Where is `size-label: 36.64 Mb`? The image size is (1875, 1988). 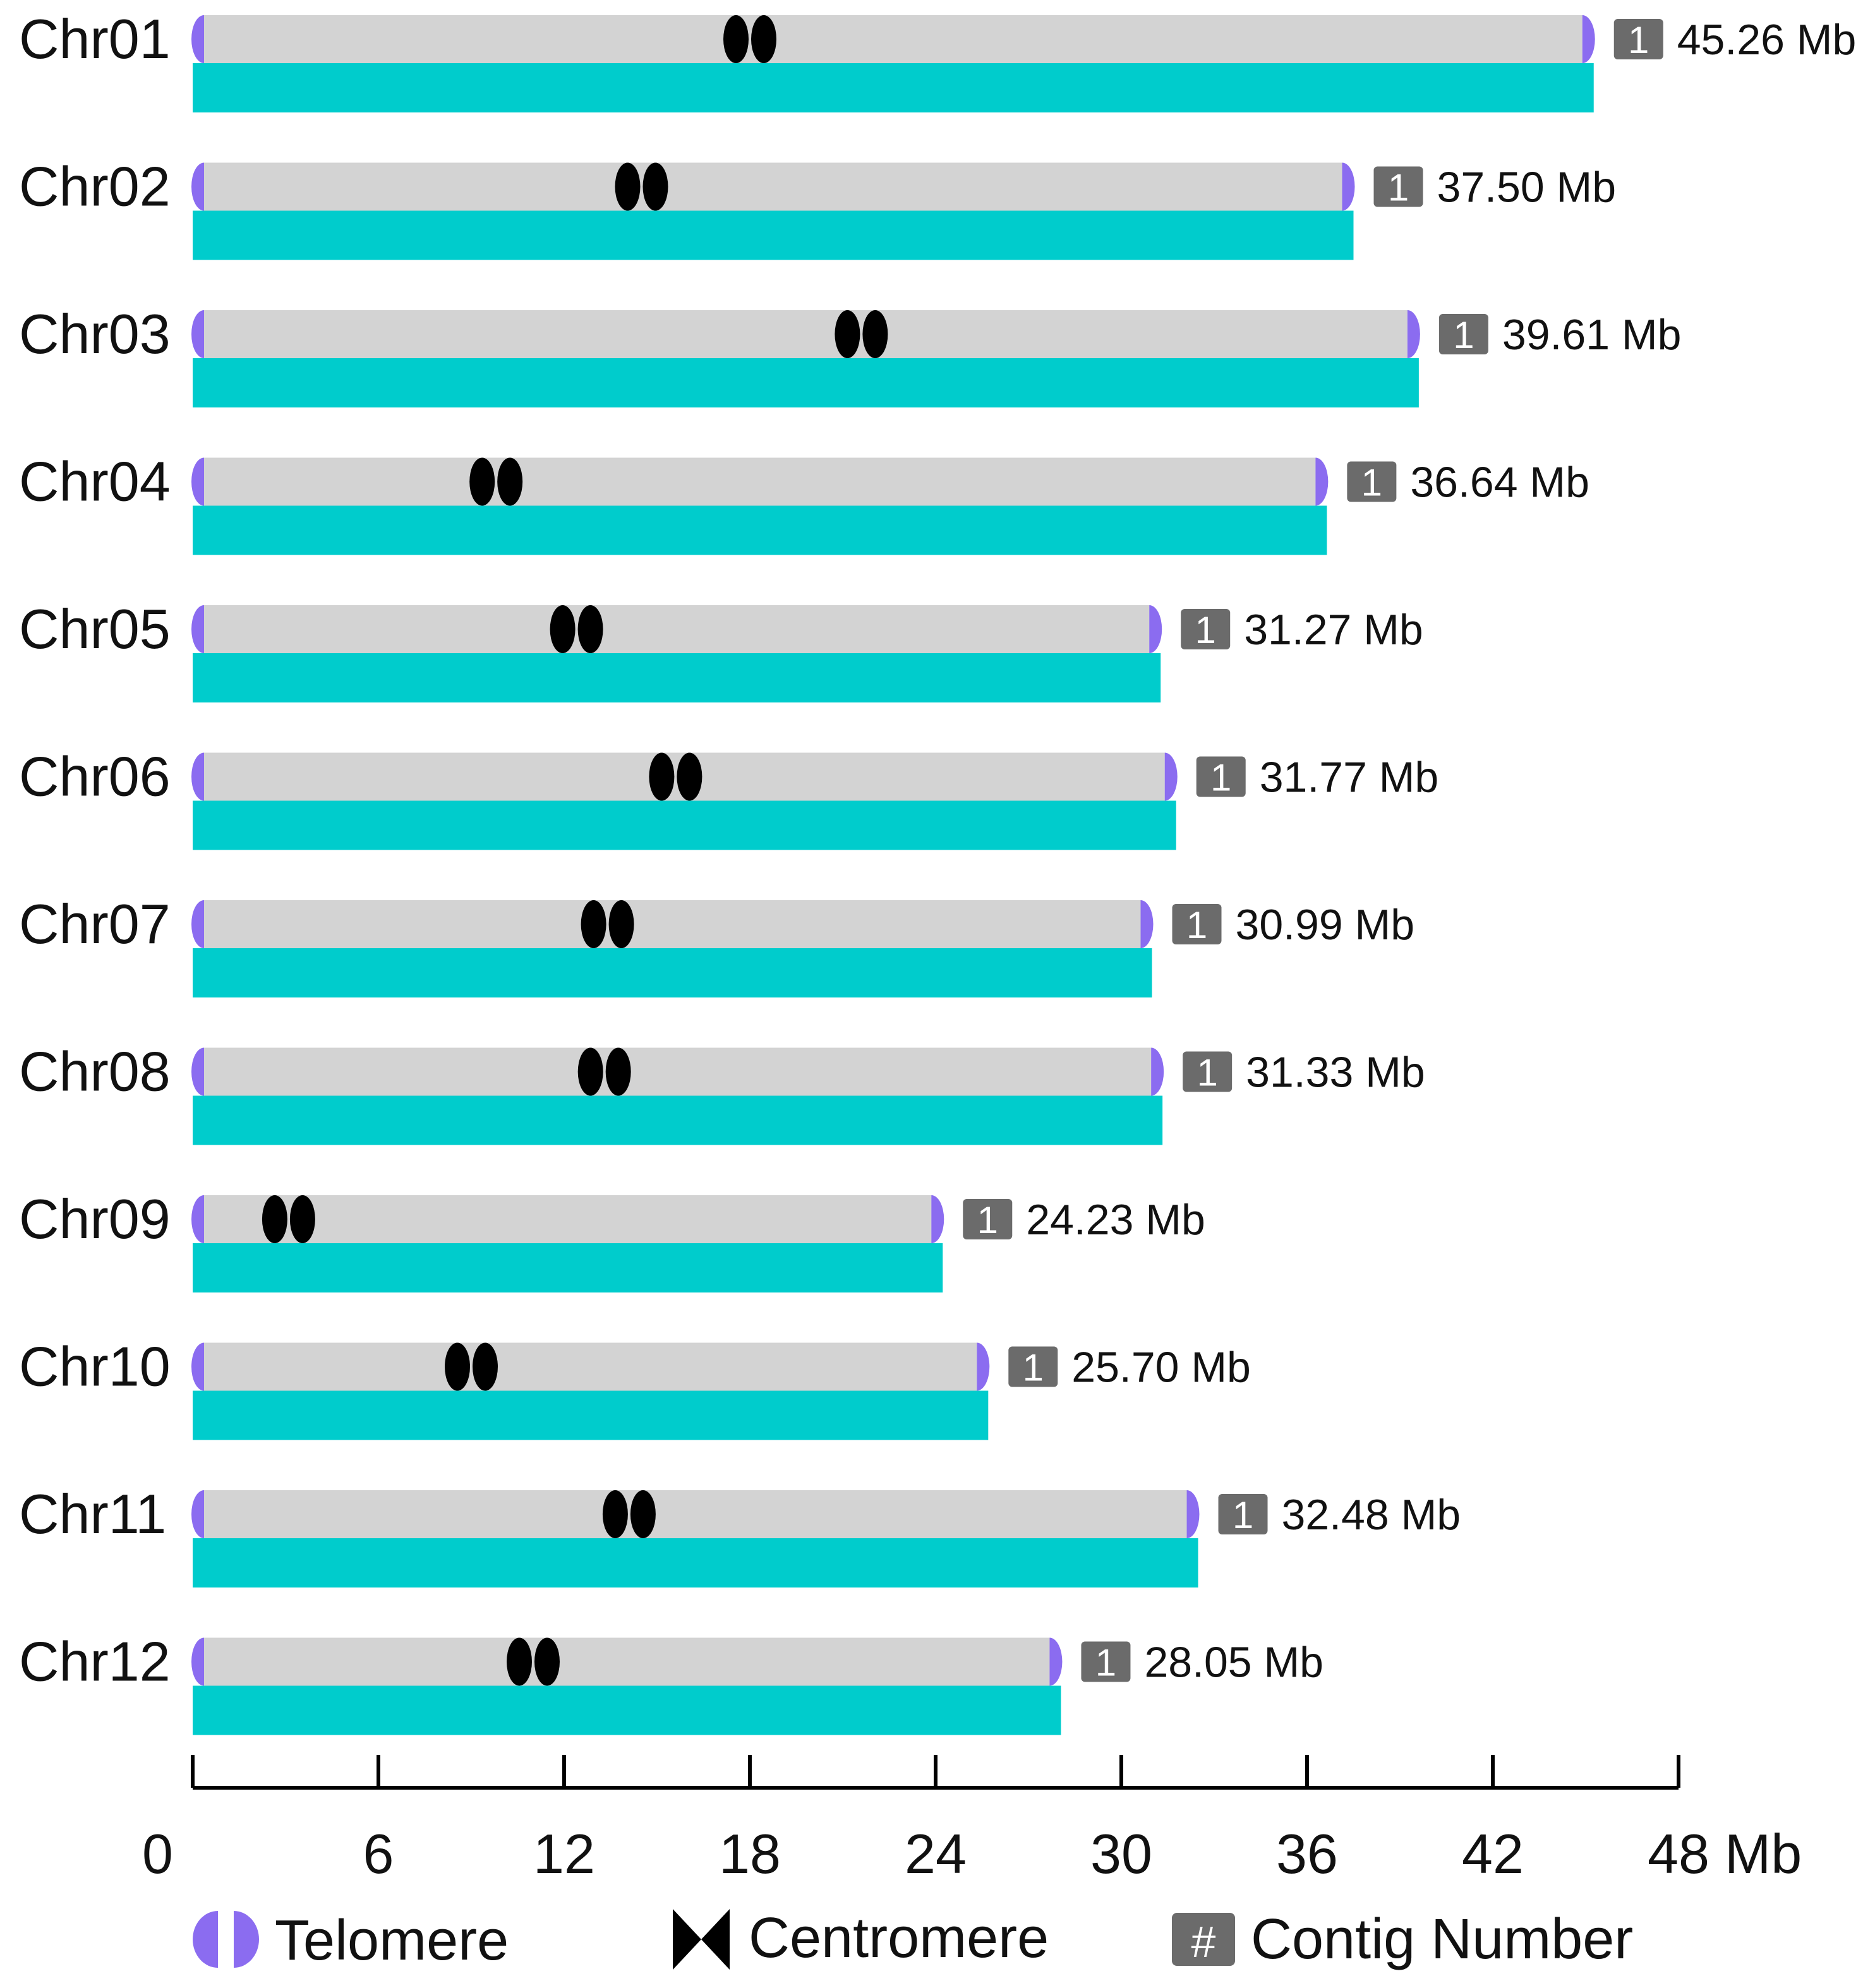
size-label: 36.64 Mb is located at coordinates (1499, 483).